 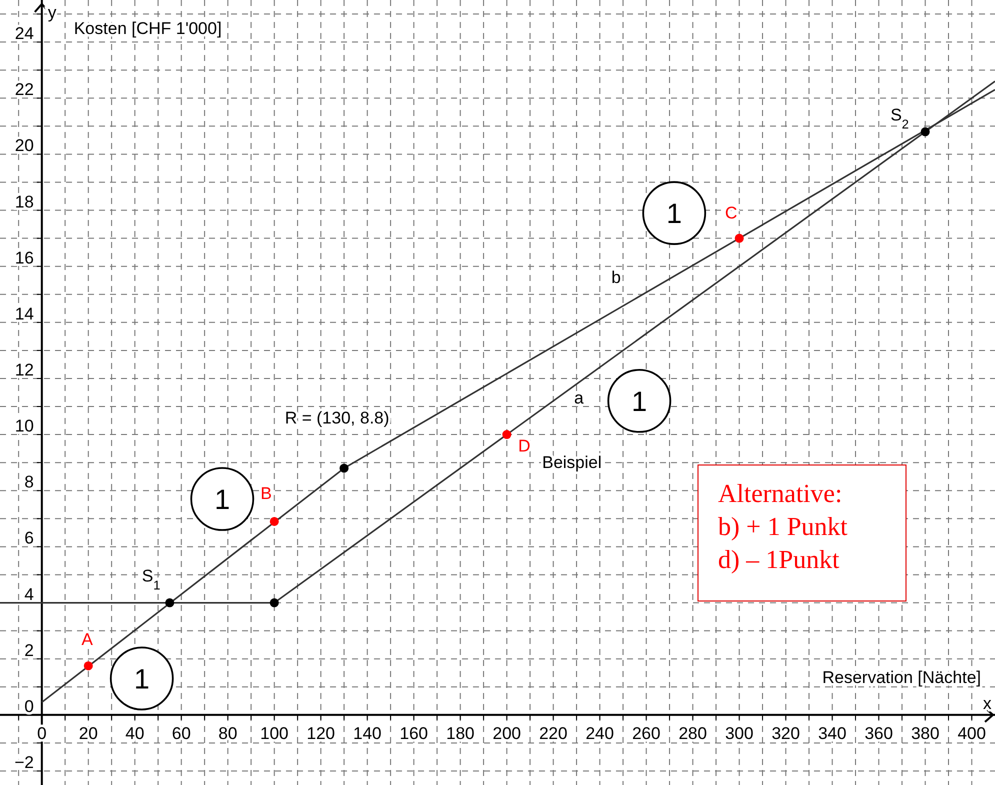 What do you see at coordinates (367, 733) in the screenshot?
I see `x-tick-label: 140` at bounding box center [367, 733].